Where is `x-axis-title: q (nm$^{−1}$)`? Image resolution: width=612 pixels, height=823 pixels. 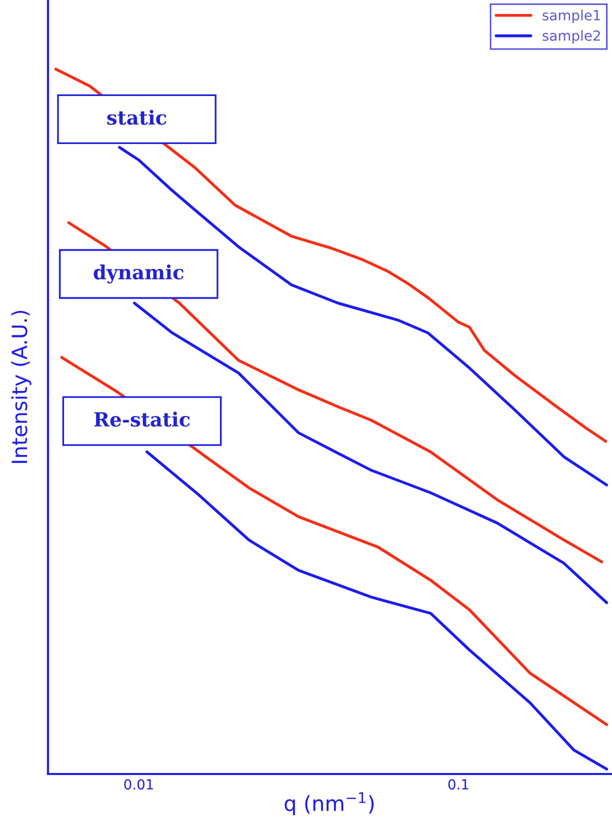
x-axis-title: q (nm$^{−1}$) is located at coordinates (329, 804).